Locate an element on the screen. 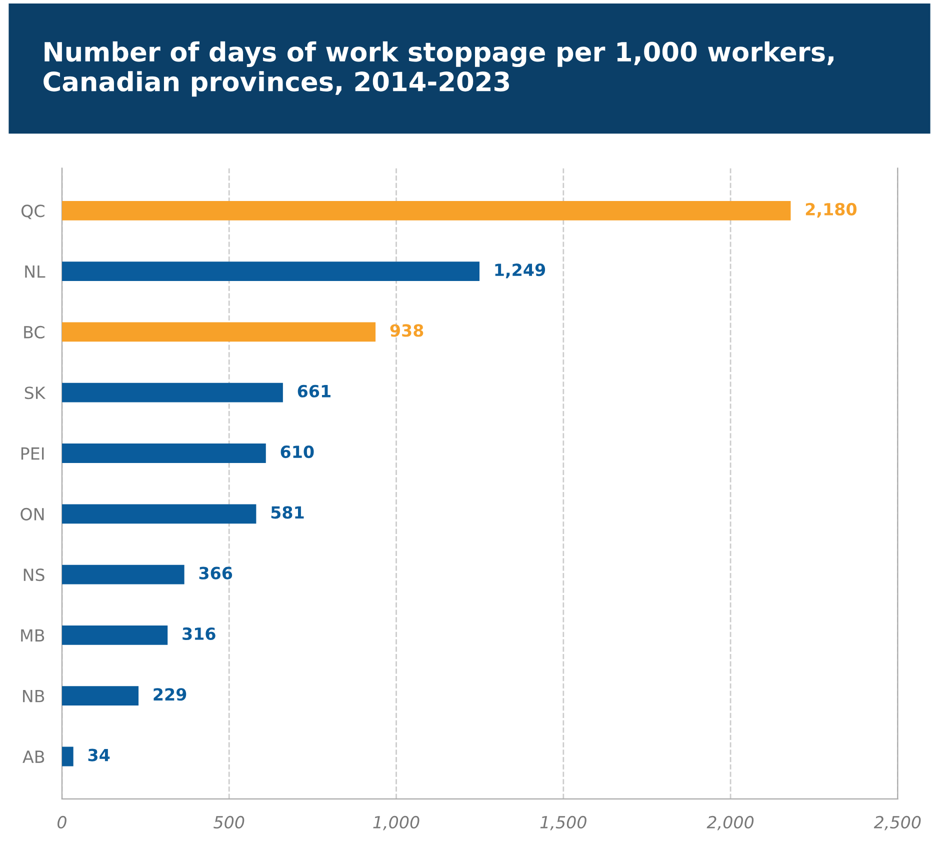 Image resolution: width=939 pixels, height=841 pixels. y-tick-label: BC is located at coordinates (34, 332).